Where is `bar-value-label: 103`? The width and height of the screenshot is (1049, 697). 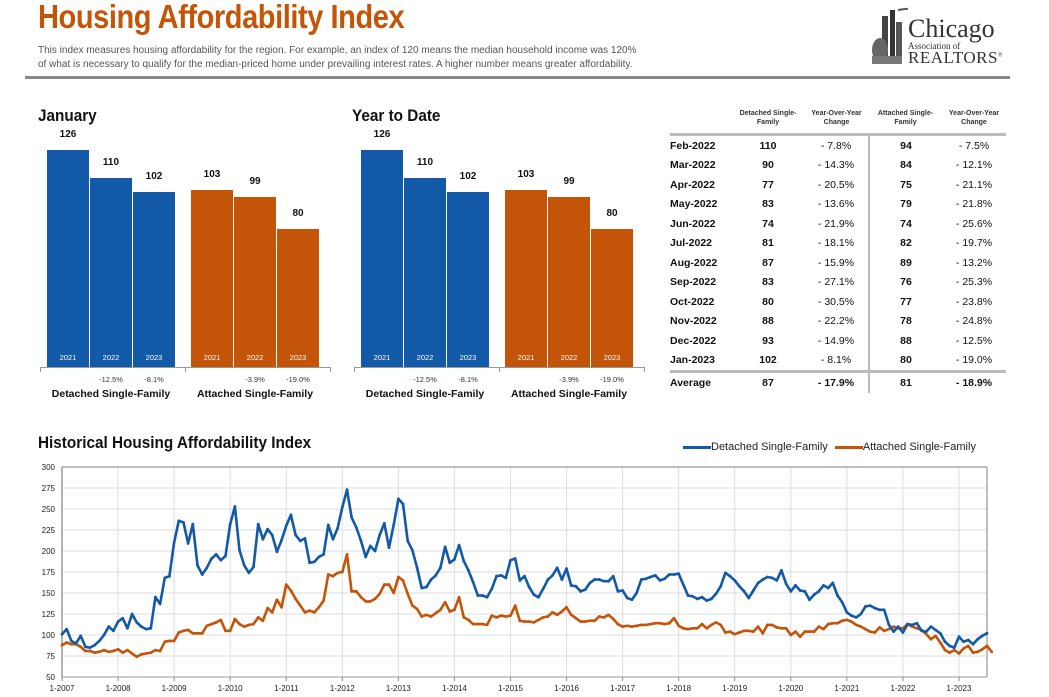
bar-value-label: 103 is located at coordinates (212, 174).